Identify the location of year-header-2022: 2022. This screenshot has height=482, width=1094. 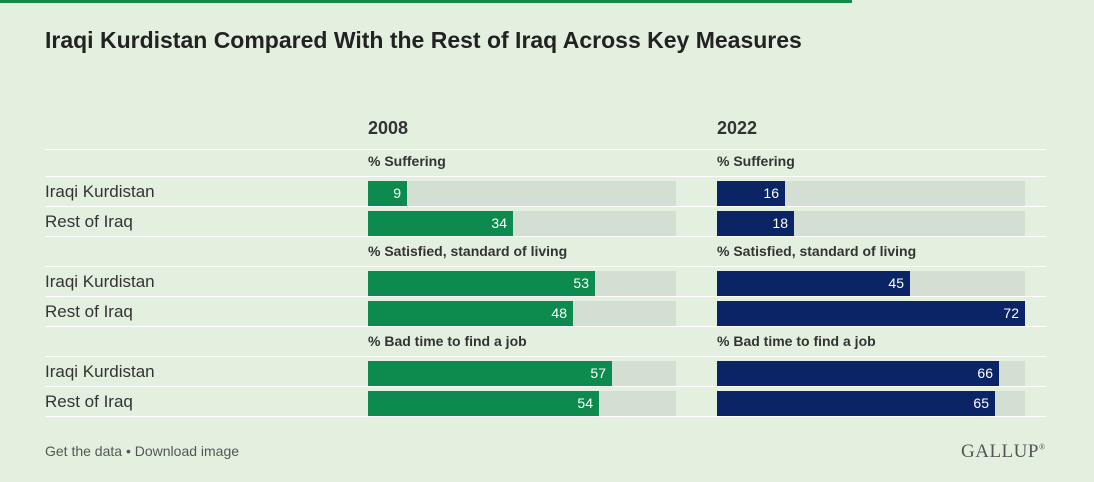
(737, 128).